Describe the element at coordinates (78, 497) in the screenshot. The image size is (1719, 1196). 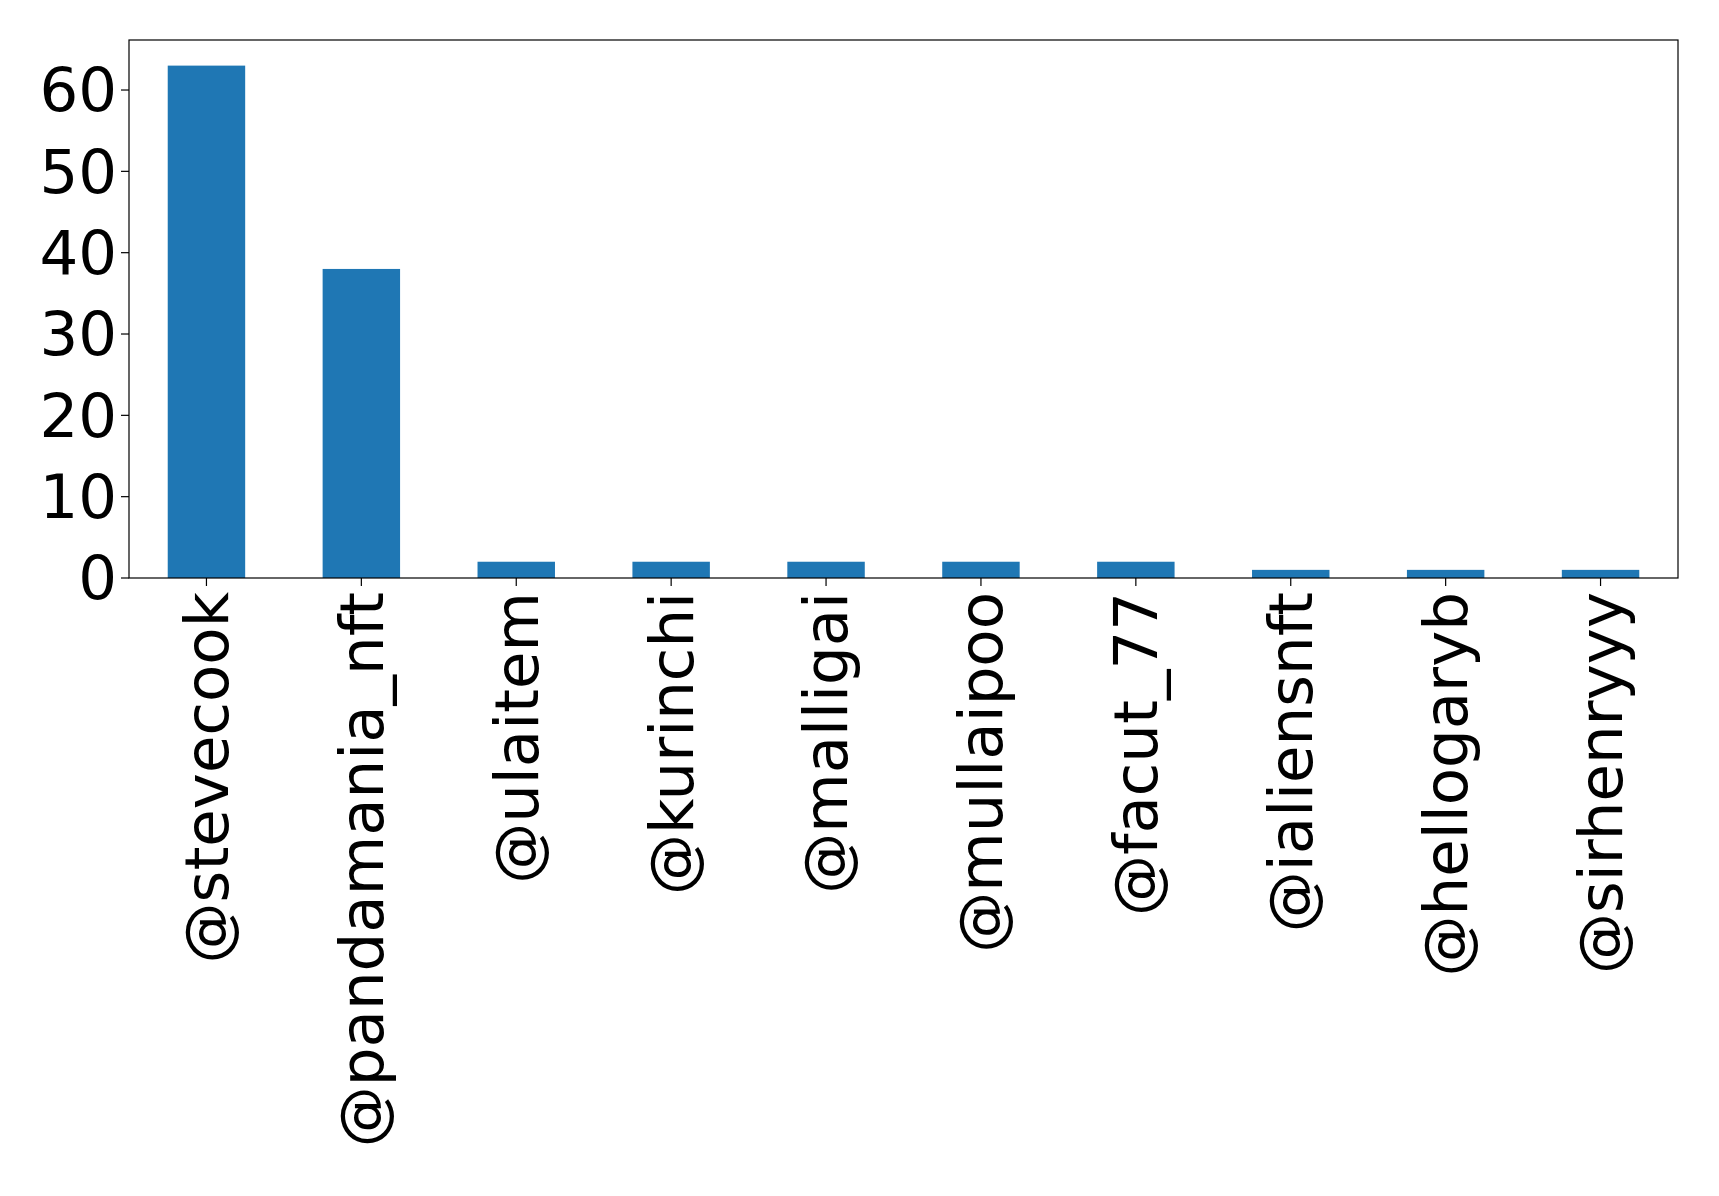
I see `y-tick-label: 10` at that location.